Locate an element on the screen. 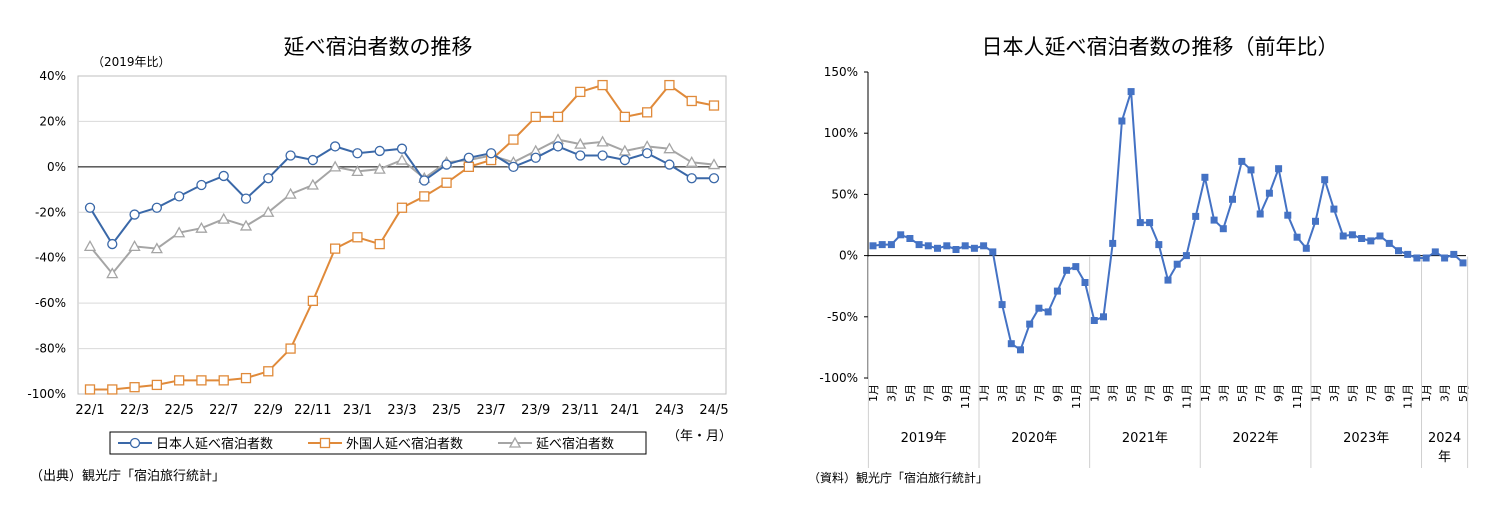  chart-right-source: （資料）観光庁「宿泊旅行統計」 is located at coordinates (898, 477).